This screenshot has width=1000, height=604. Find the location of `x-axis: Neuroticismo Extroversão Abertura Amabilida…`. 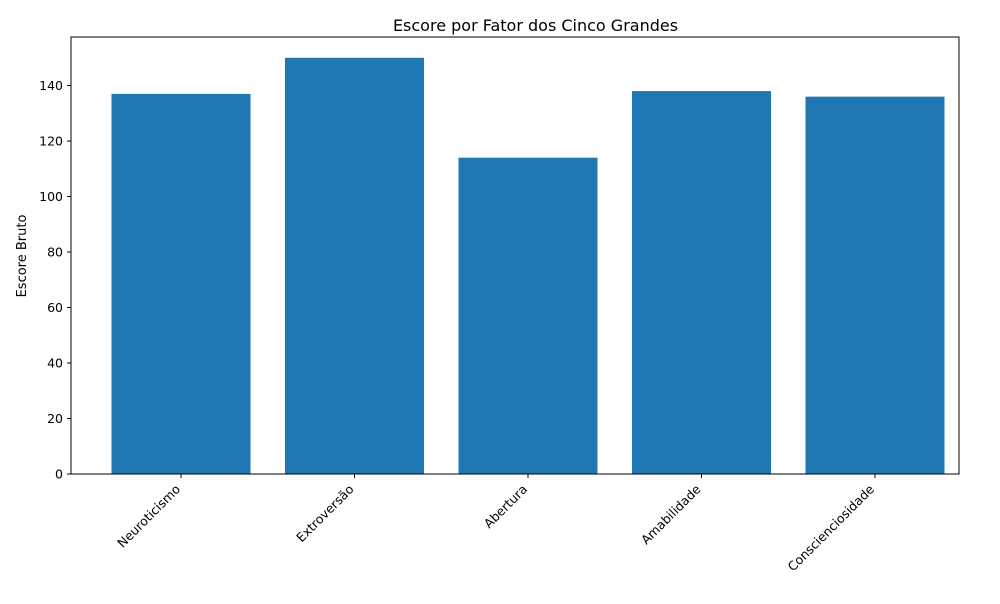

x-axis: Neuroticismo Extroversão Abertura Amabilida… is located at coordinates (495, 524).